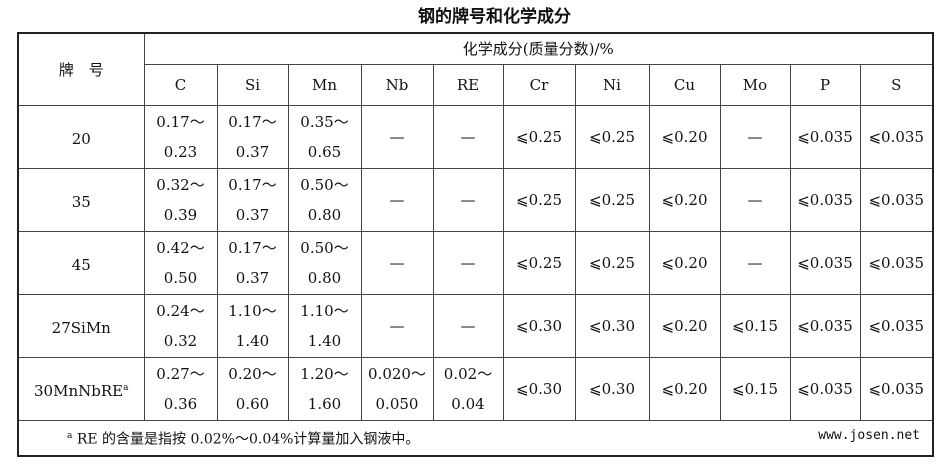  What do you see at coordinates (180, 185) in the screenshot?
I see `value-line: 0.32～` at bounding box center [180, 185].